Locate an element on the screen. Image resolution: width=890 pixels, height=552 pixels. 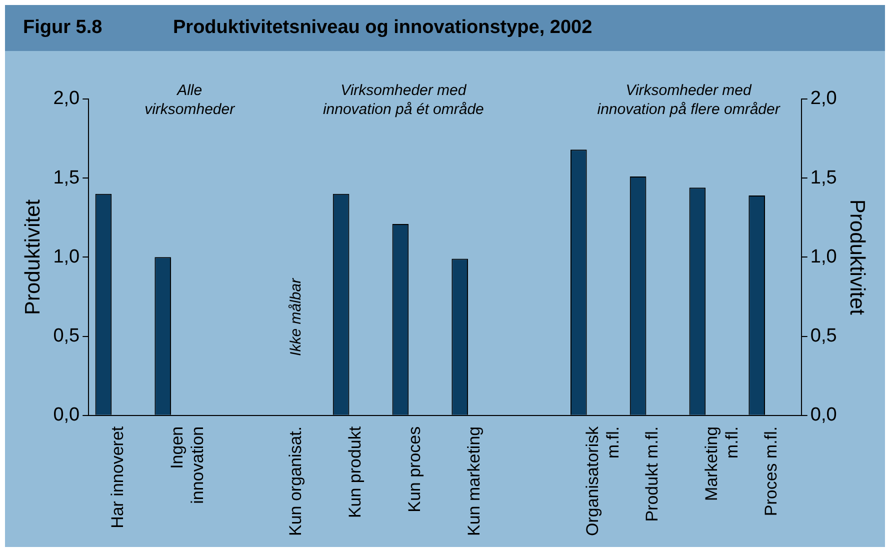
y-axis-title: Produktivitet is located at coordinates (32, 257).